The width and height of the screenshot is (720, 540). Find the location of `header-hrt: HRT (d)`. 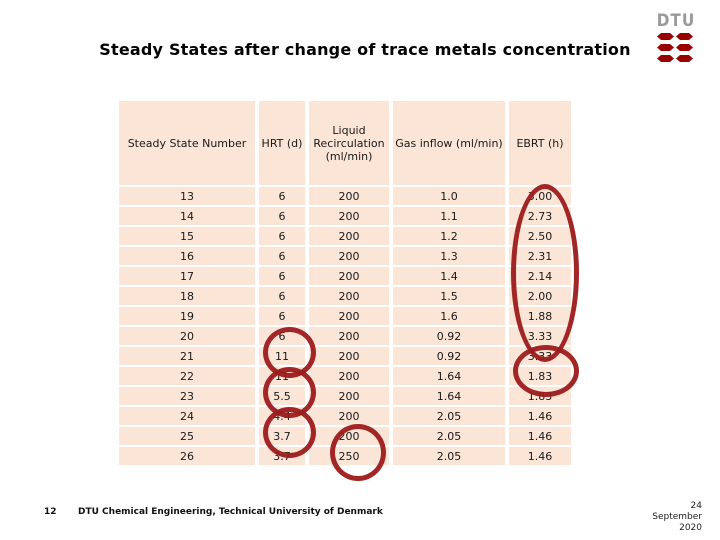

header-hrt: HRT (d) is located at coordinates (282, 143).